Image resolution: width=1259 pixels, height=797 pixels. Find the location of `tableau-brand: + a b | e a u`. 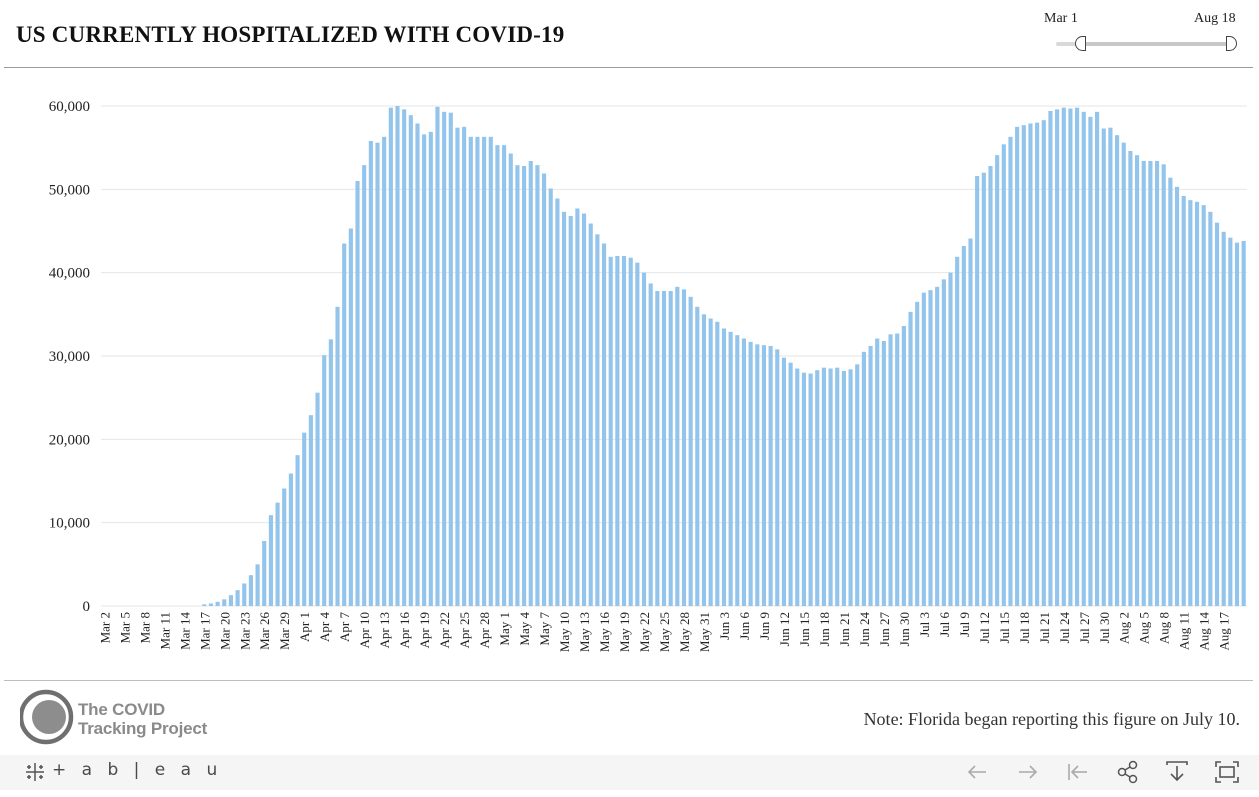

tableau-brand: + a b | e a u is located at coordinates (137, 770).